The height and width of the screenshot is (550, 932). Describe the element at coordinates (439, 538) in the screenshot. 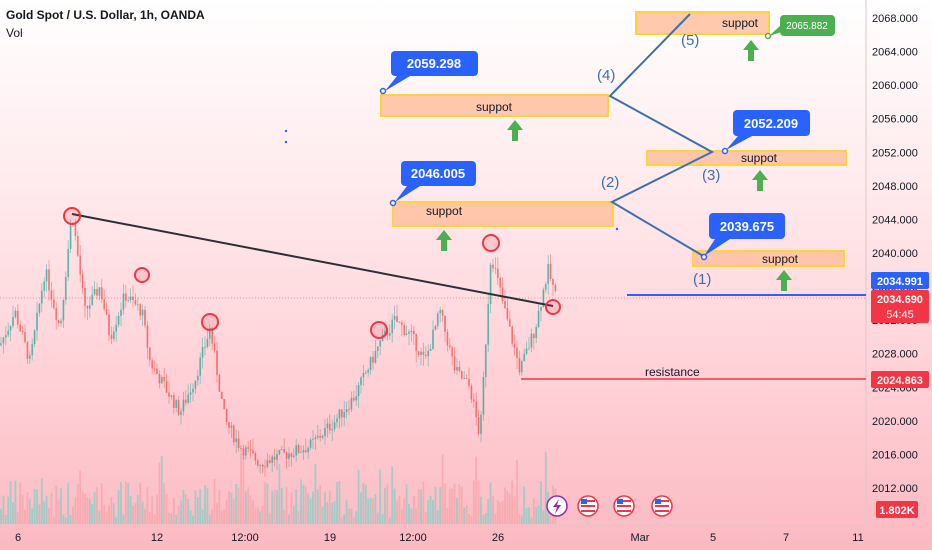

I see `time-axis: 6 12 12:00 19 12:00 26 Mar 5 7 11` at that location.